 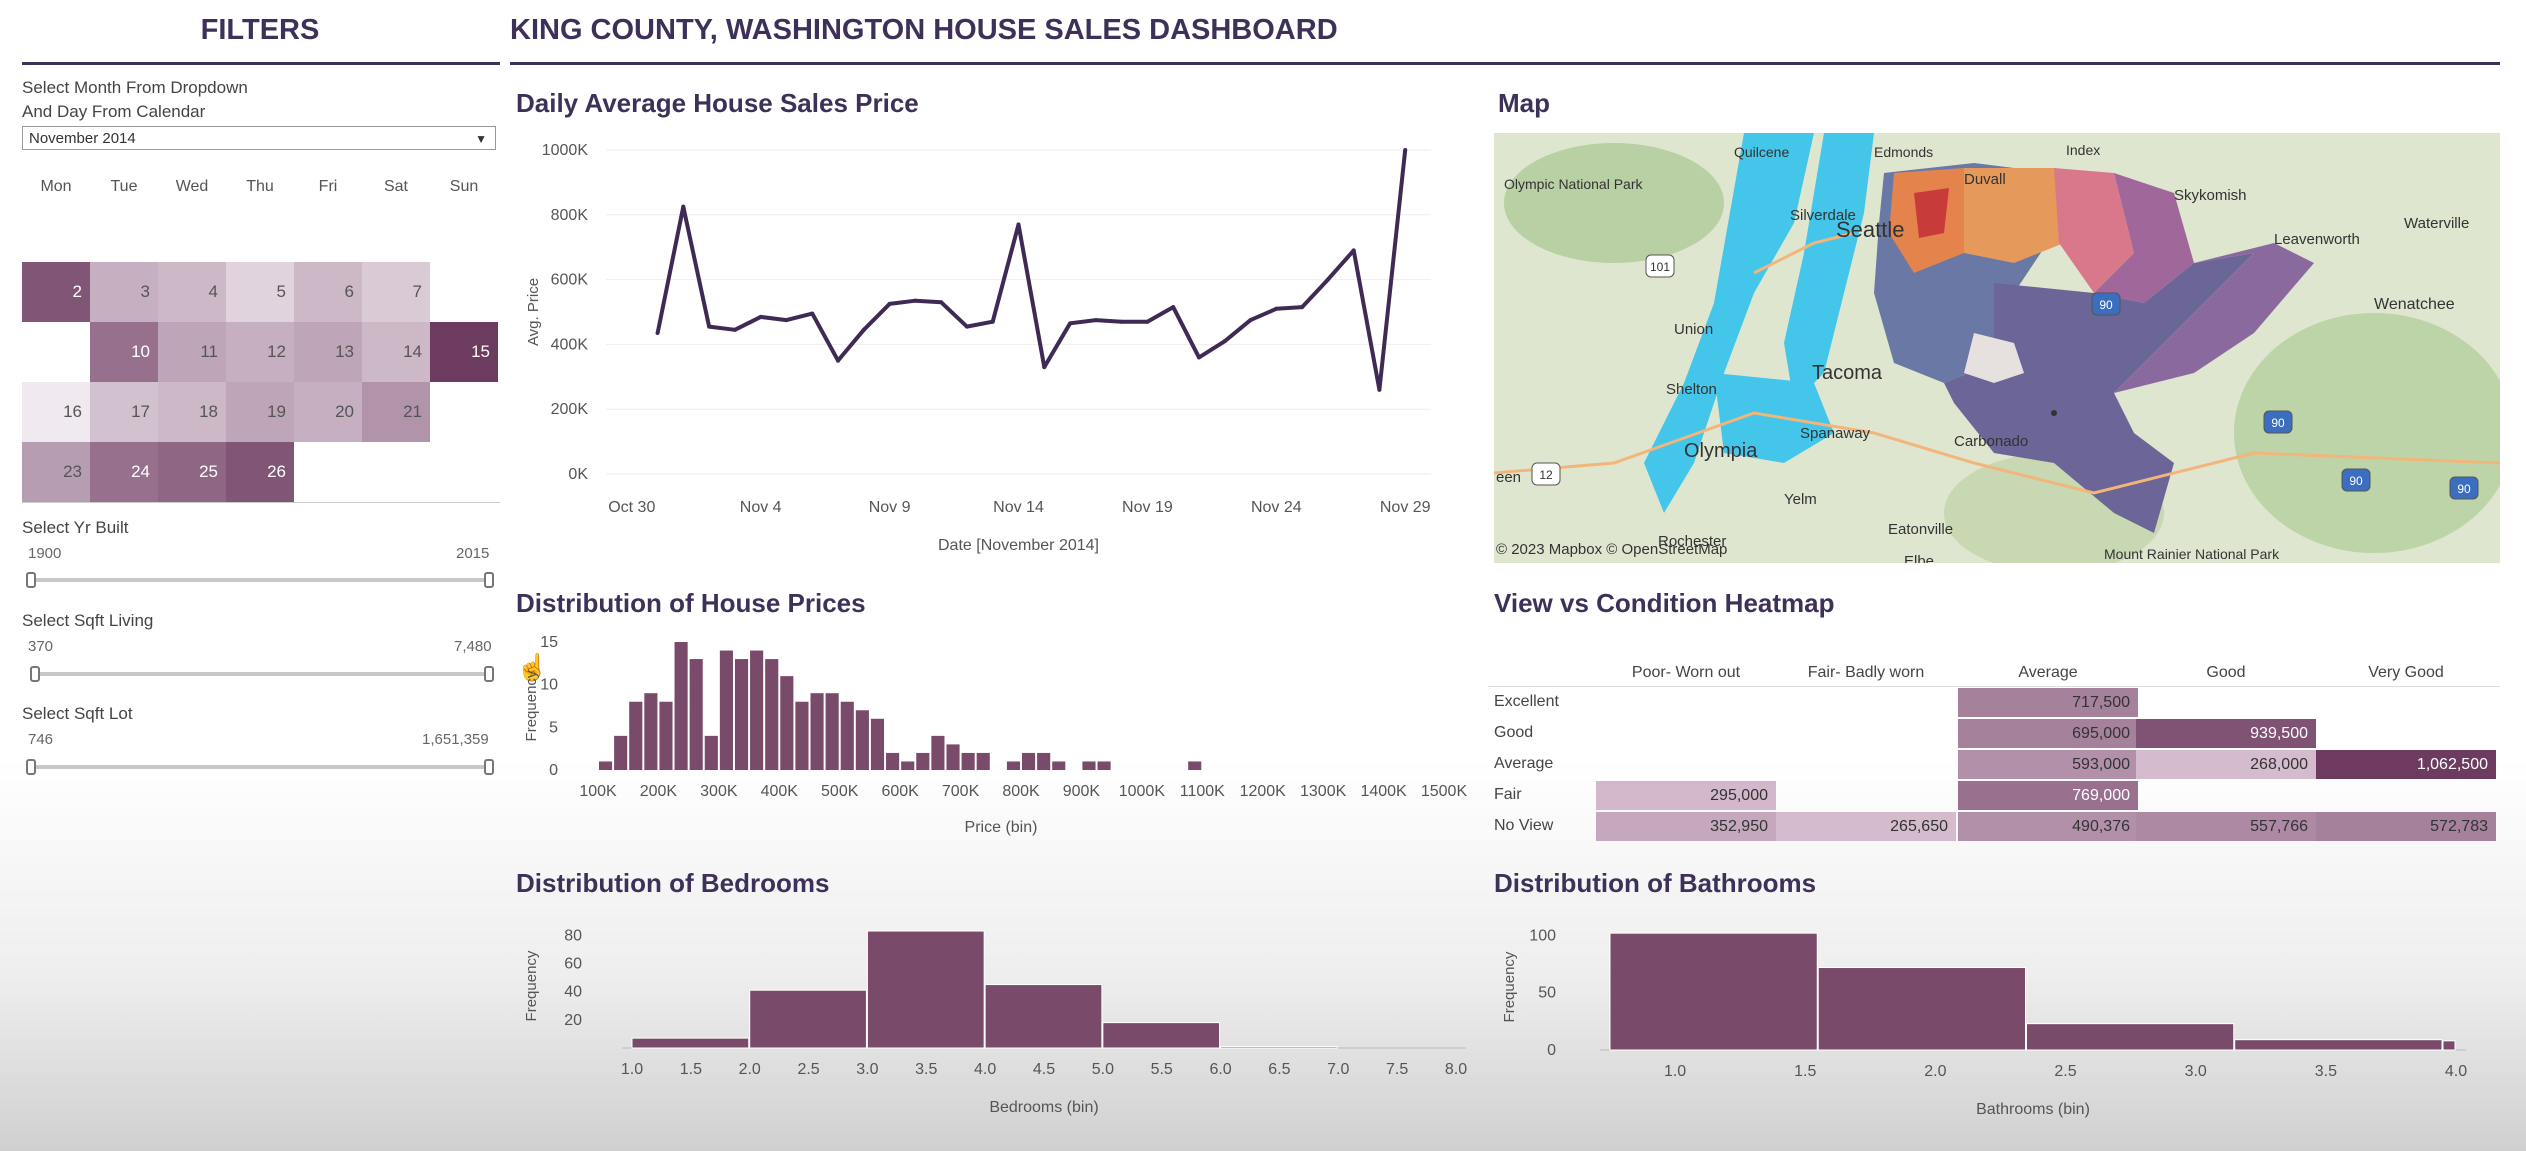 I want to click on calendar-day-7: 7, so click(x=396, y=292).